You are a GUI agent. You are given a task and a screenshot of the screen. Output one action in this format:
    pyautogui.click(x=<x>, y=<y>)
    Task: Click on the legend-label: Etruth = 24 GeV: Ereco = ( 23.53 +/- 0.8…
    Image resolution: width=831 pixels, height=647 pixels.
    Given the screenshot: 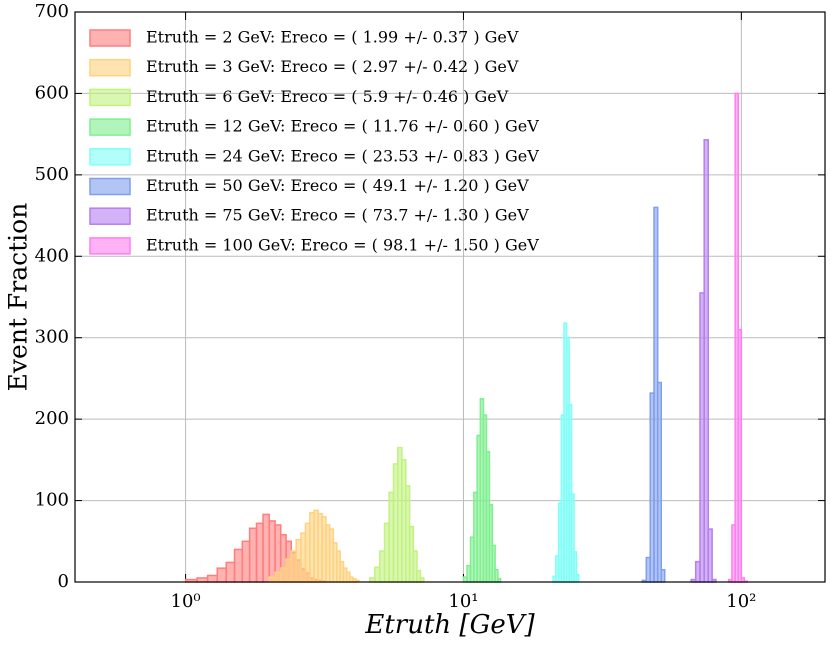 What is the action you would take?
    pyautogui.click(x=342, y=155)
    